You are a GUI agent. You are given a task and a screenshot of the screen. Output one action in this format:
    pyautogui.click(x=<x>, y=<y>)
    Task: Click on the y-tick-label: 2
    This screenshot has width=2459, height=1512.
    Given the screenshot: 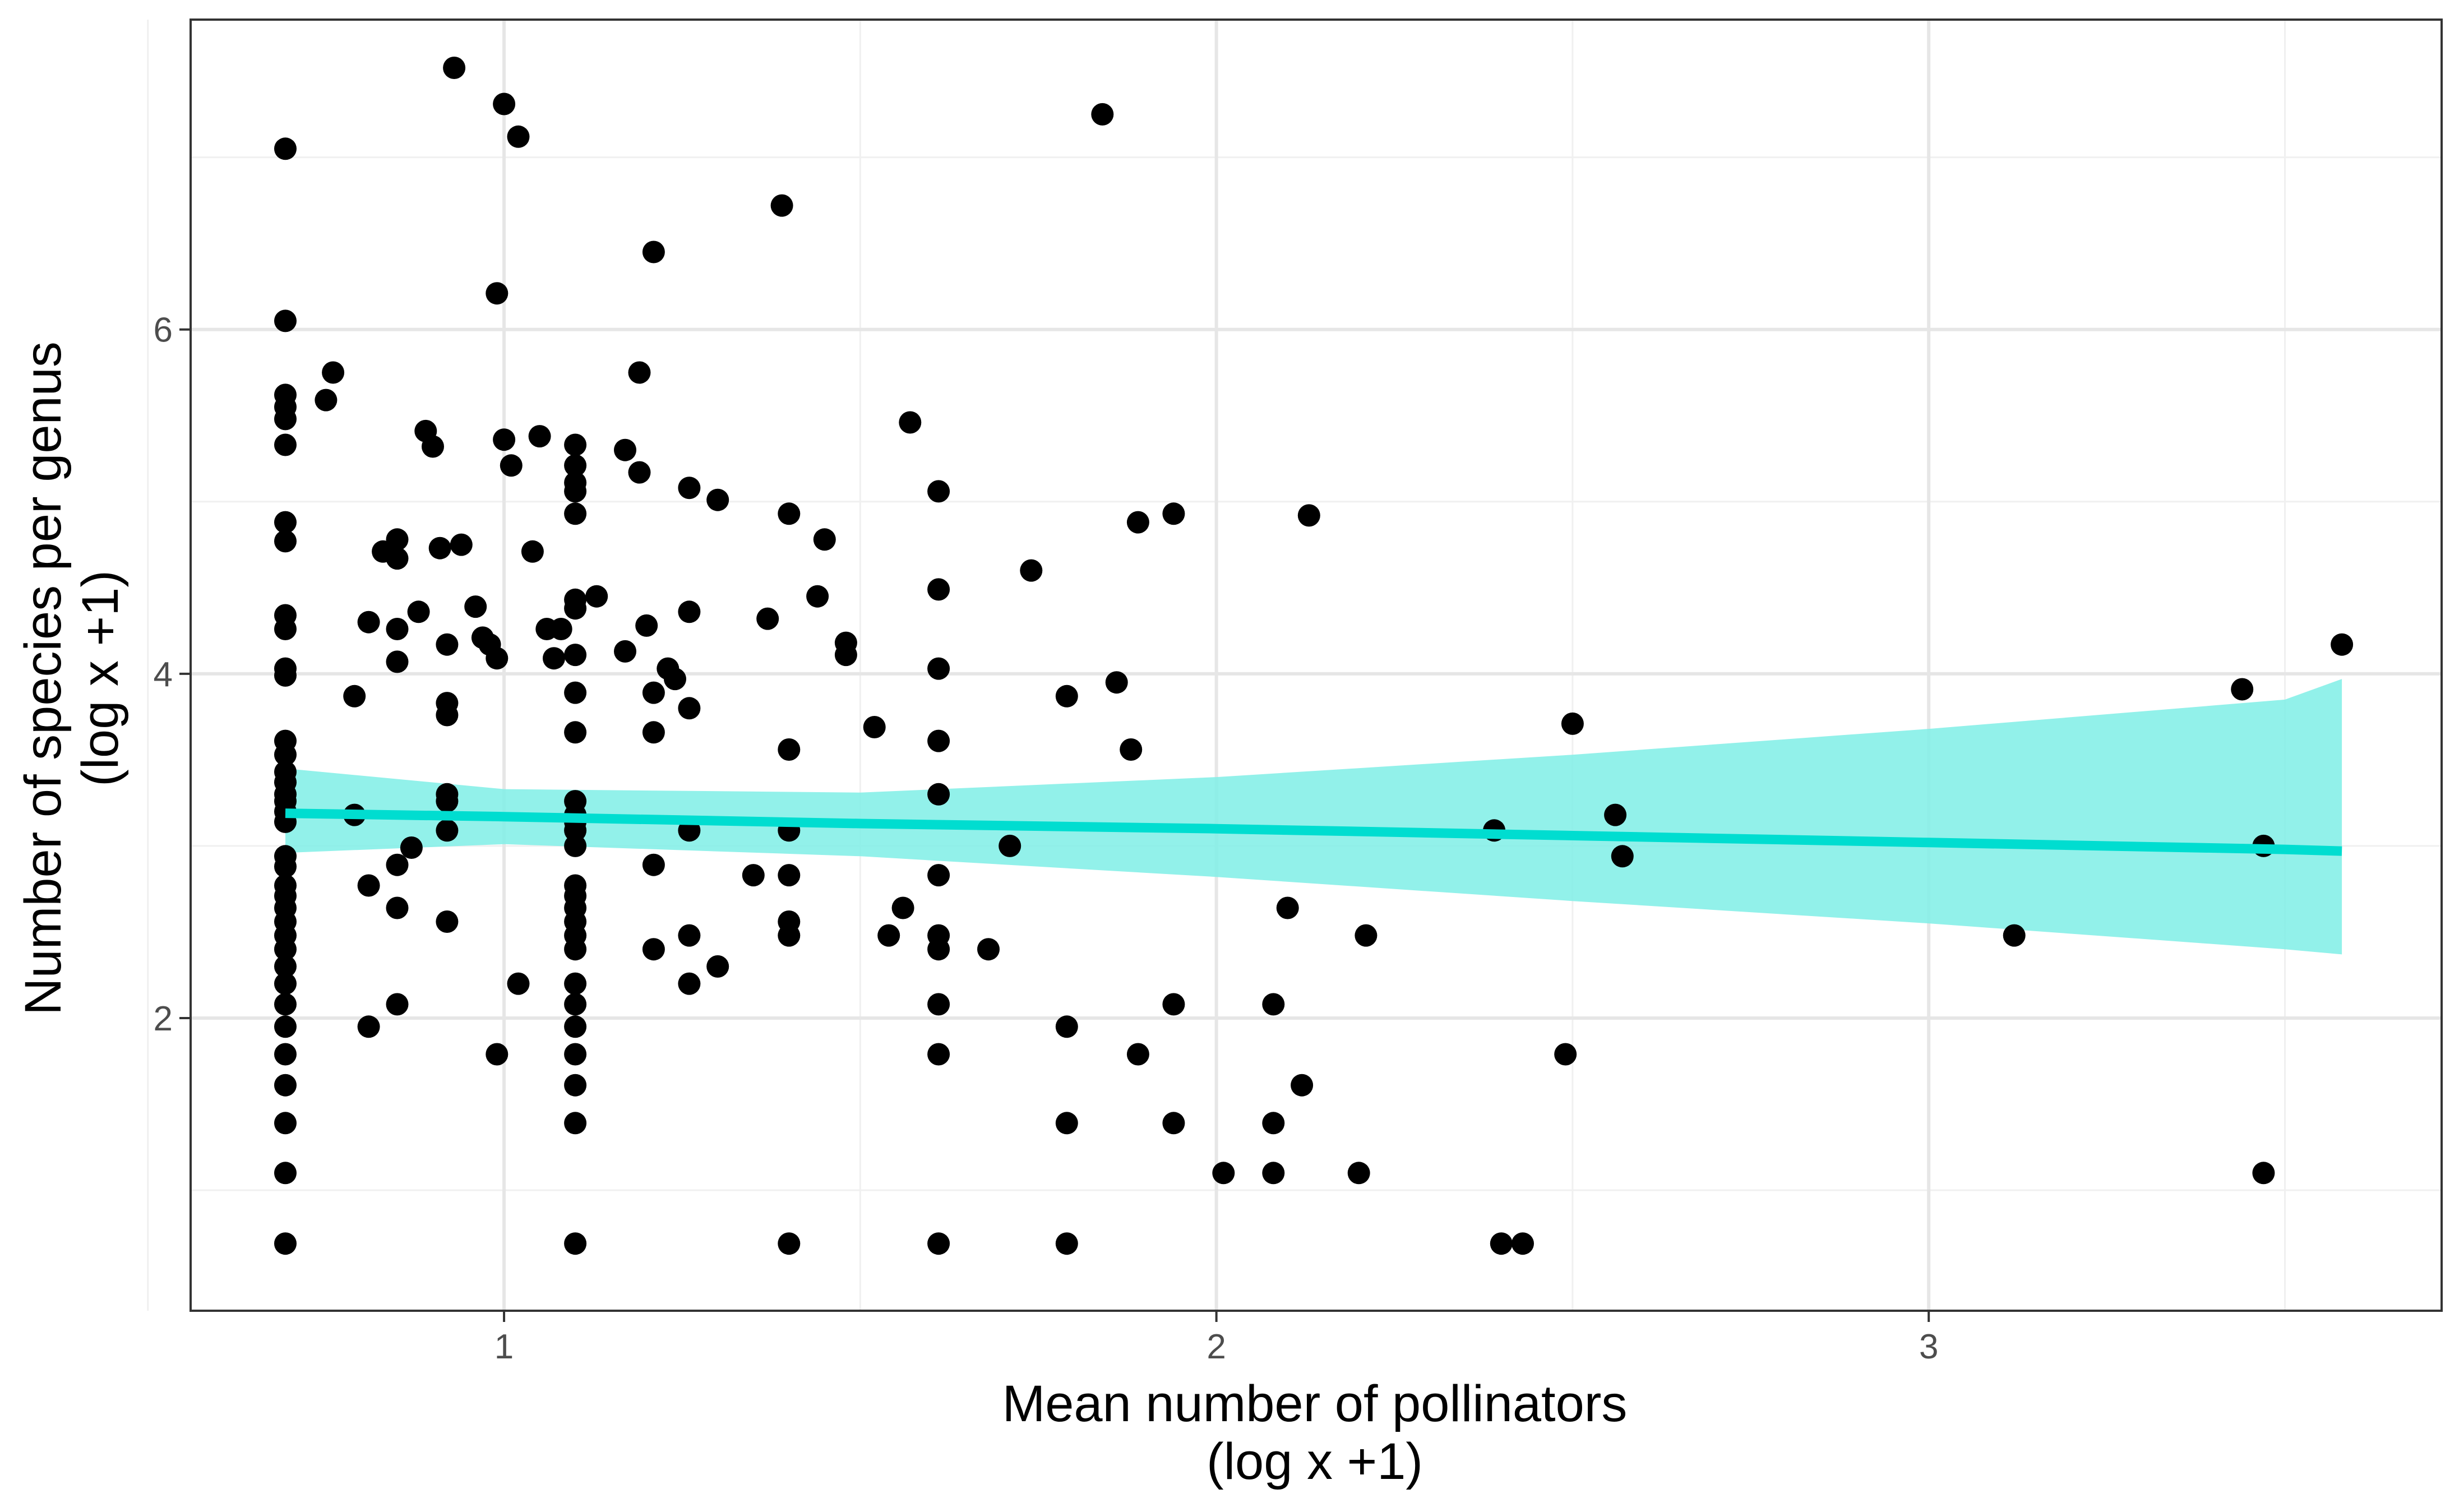 What is the action you would take?
    pyautogui.click(x=163, y=1019)
    